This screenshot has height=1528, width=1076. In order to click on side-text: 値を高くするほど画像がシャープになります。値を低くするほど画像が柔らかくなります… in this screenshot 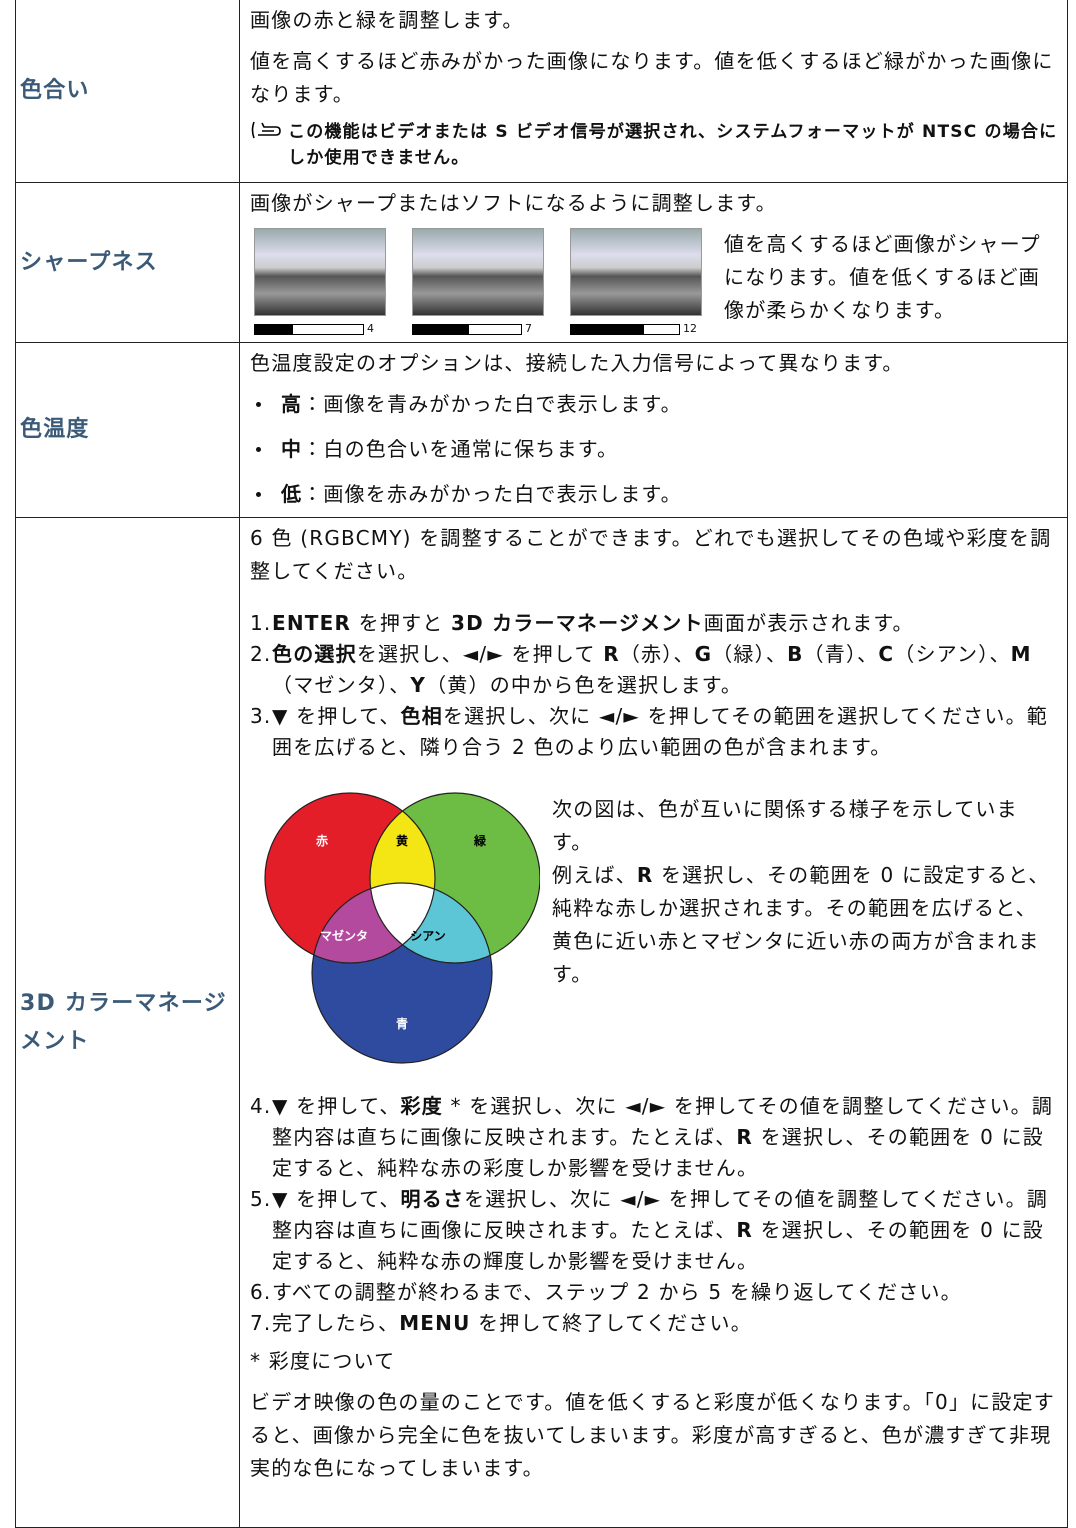, I will do `click(882, 277)`.